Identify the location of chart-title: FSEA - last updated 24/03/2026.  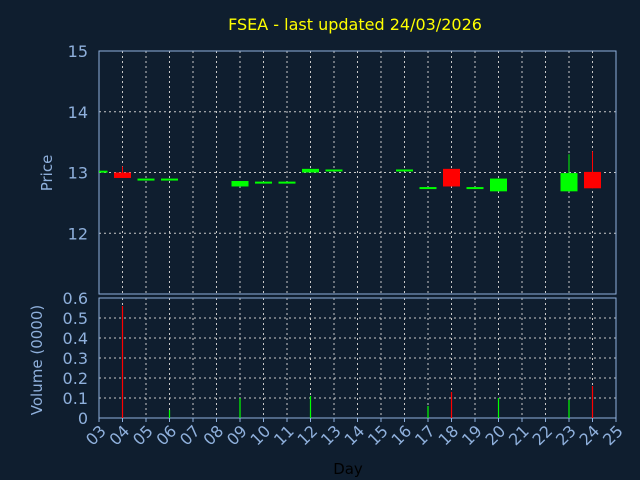
(355, 24).